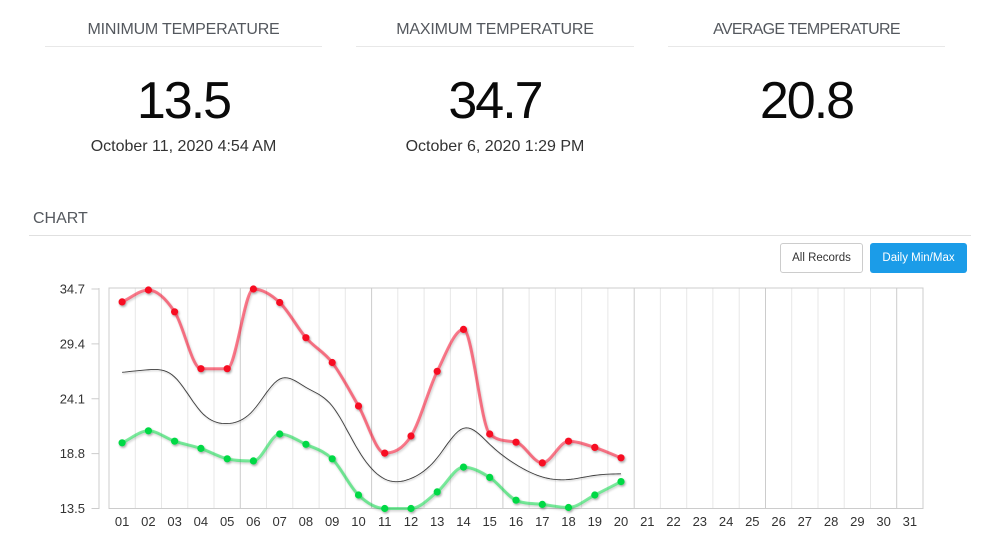 This screenshot has width=1000, height=550. Describe the element at coordinates (883, 521) in the screenshot. I see `svg-text: 30` at that location.